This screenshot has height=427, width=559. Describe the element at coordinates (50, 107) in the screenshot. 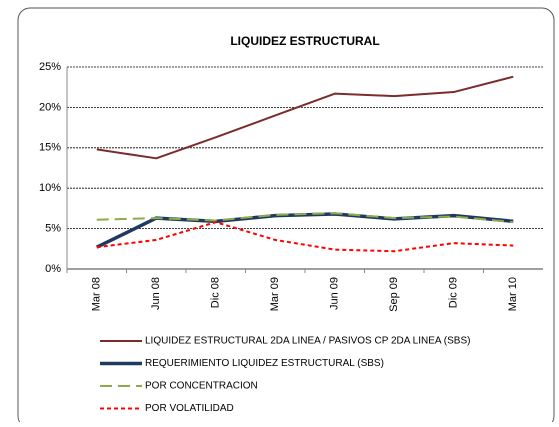

I see `y-tick-label: 20%` at that location.